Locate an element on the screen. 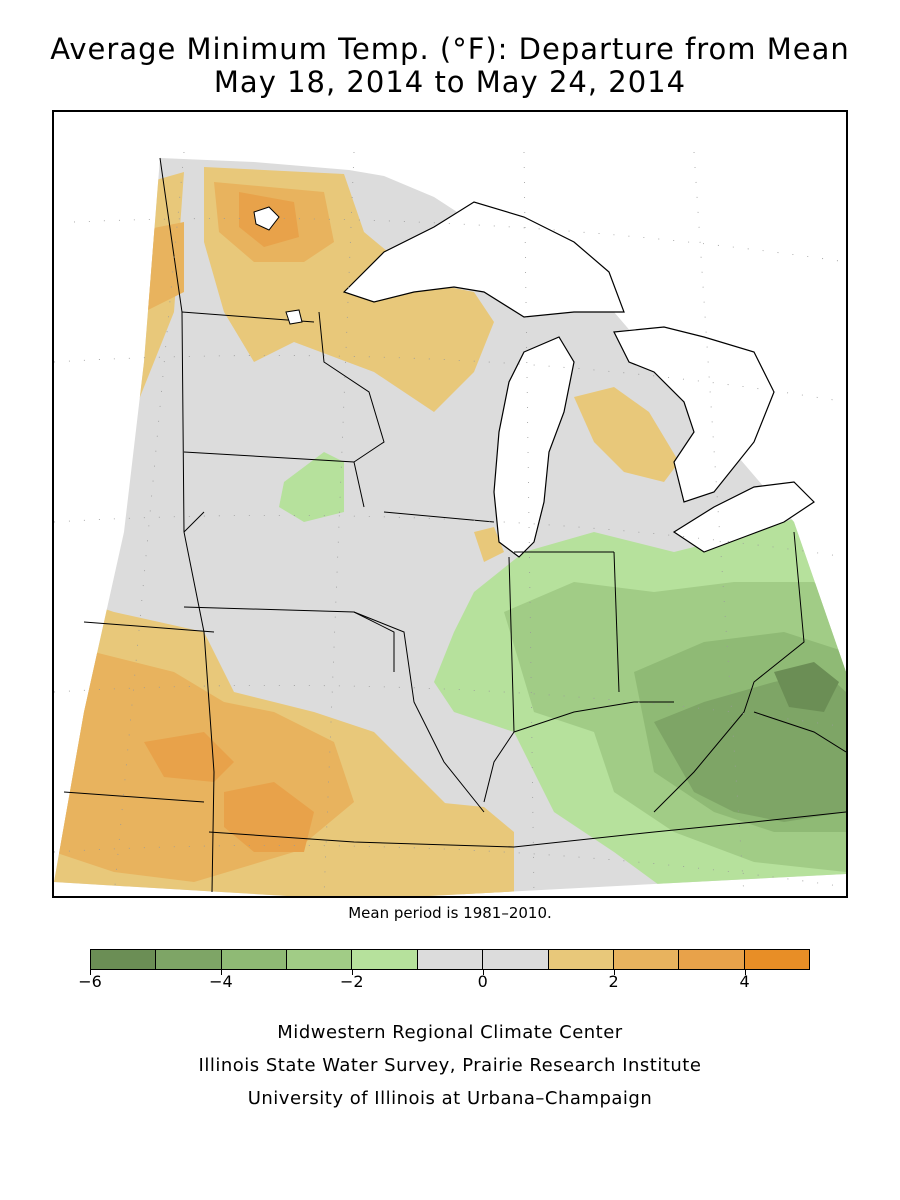 The width and height of the screenshot is (900, 1200). lake-michigan is located at coordinates (534, 447).